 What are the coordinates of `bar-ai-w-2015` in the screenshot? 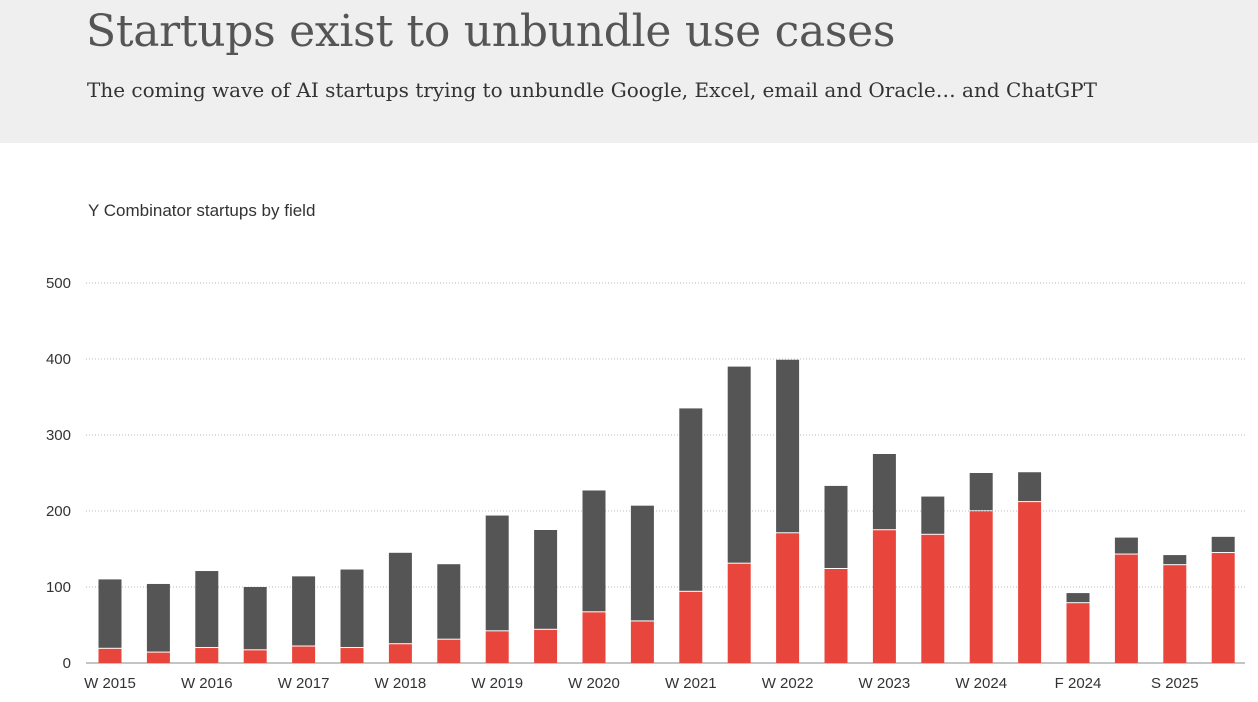 It's located at (110, 655).